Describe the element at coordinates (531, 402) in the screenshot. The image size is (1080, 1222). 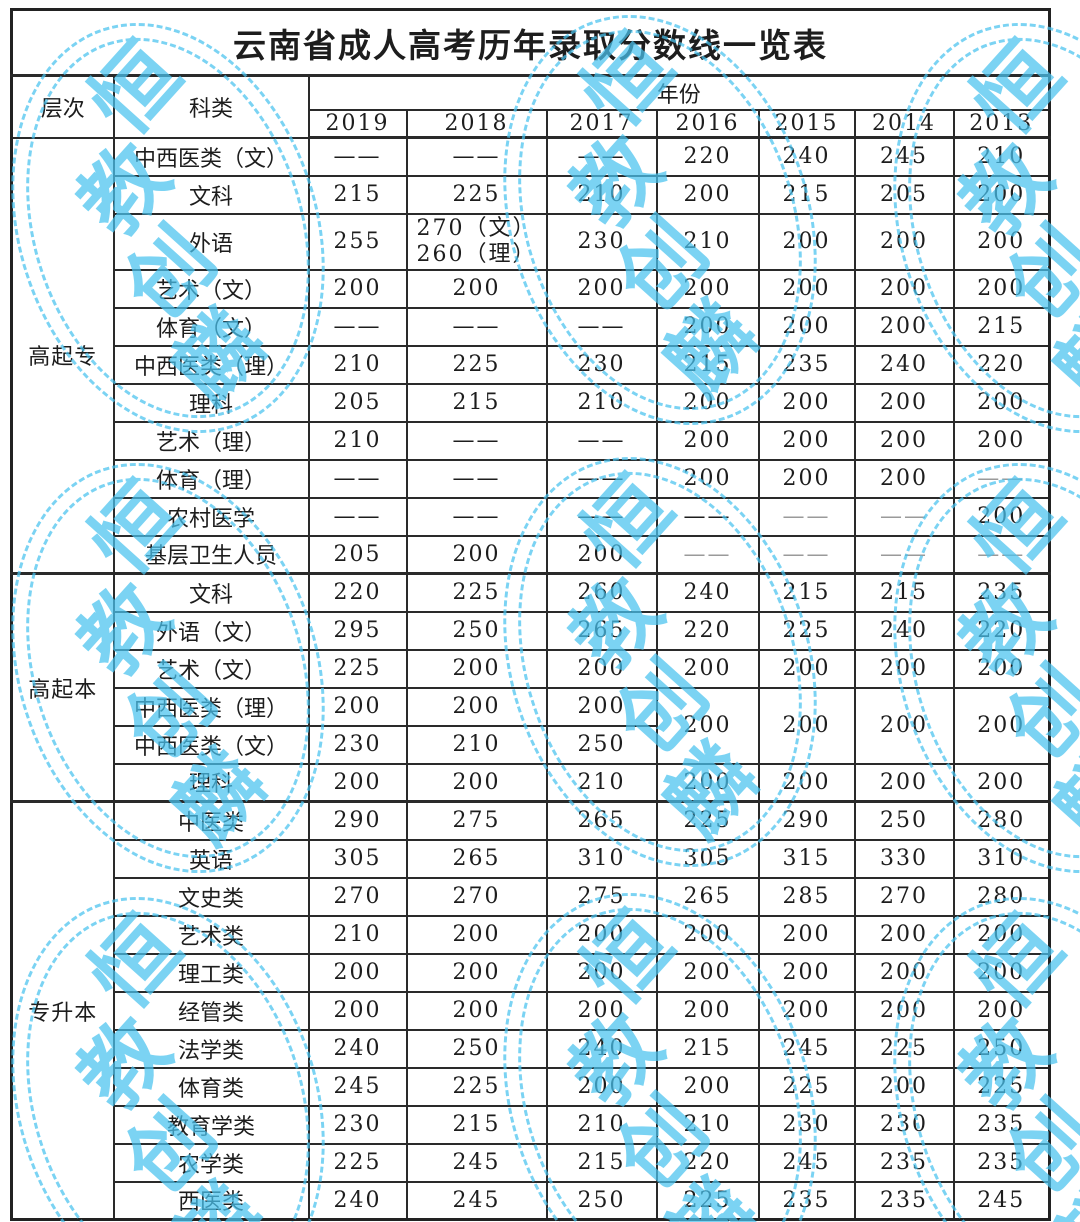
I see `table-row: 理科 205 215 210 200 200 200 200` at that location.